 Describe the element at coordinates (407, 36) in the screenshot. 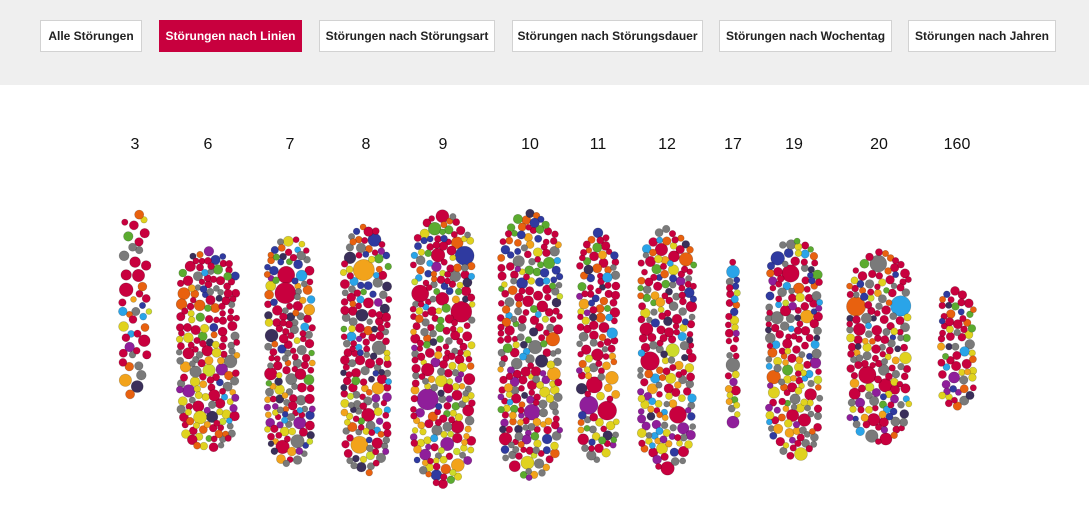

I see `tab-stoerungen-nach-stoerungsart: Störungen nach Störungsart` at that location.